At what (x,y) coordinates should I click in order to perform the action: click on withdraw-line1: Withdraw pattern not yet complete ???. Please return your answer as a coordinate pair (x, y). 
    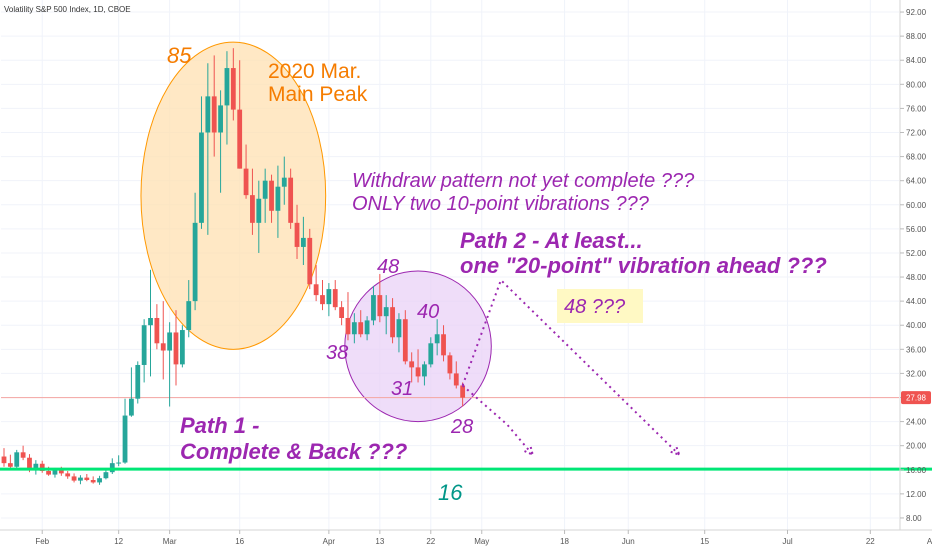
    Looking at the image, I should click on (523, 181).